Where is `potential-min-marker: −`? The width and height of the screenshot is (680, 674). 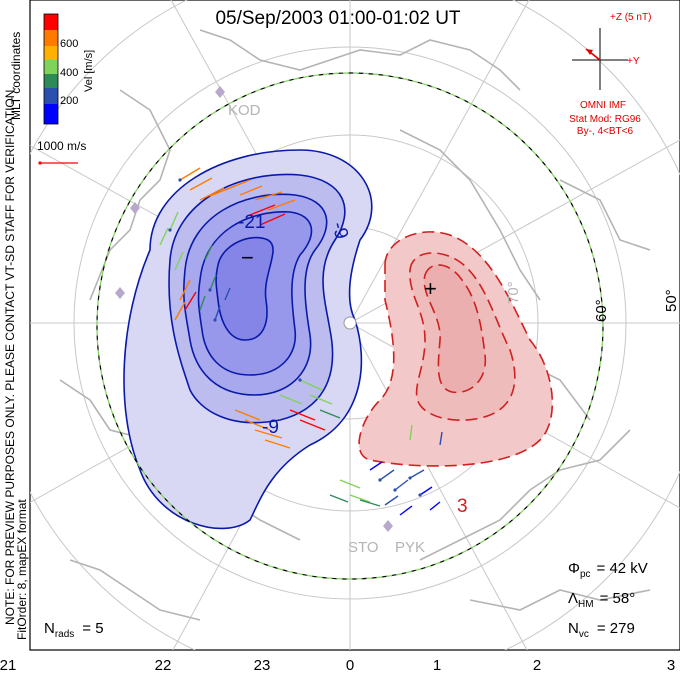 potential-min-marker: − is located at coordinates (247, 257).